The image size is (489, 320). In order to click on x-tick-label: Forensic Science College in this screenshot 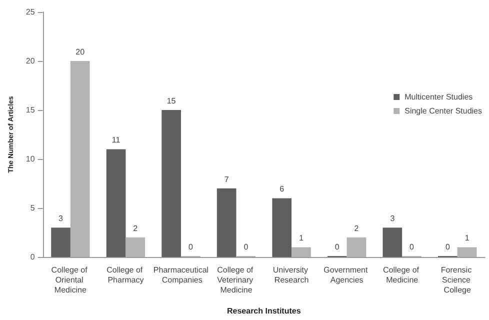, I will do `click(457, 280)`.